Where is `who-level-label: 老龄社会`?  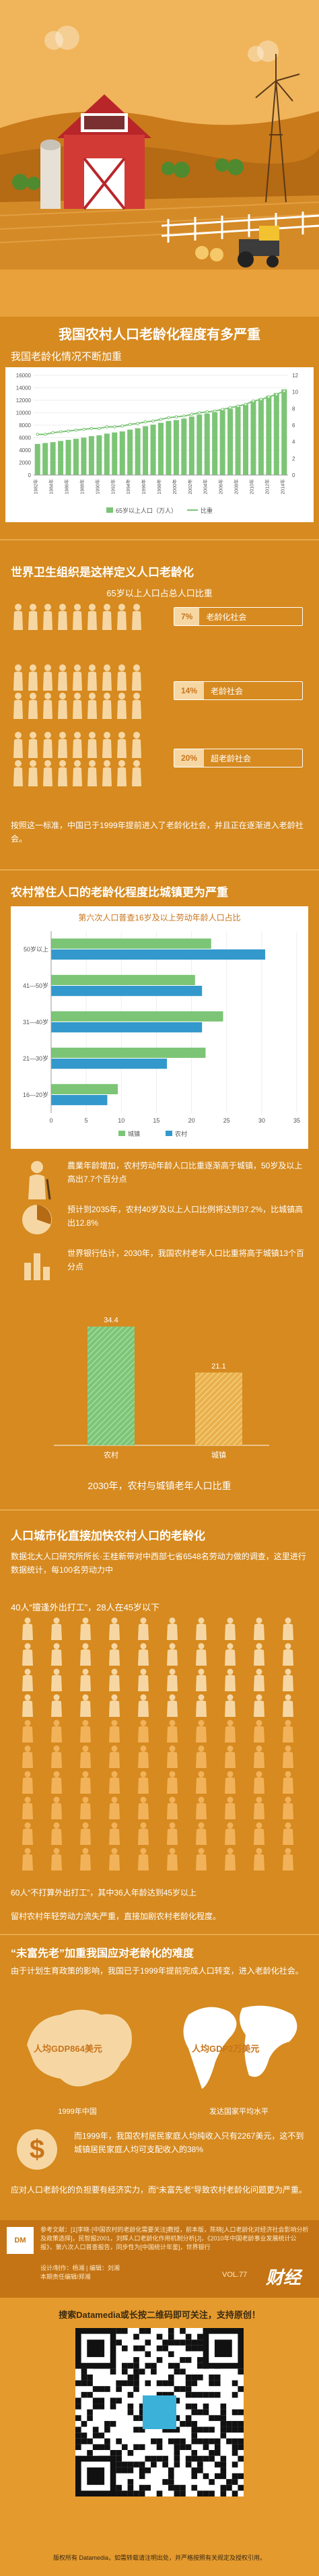 who-level-label: 老龄社会 is located at coordinates (227, 691).